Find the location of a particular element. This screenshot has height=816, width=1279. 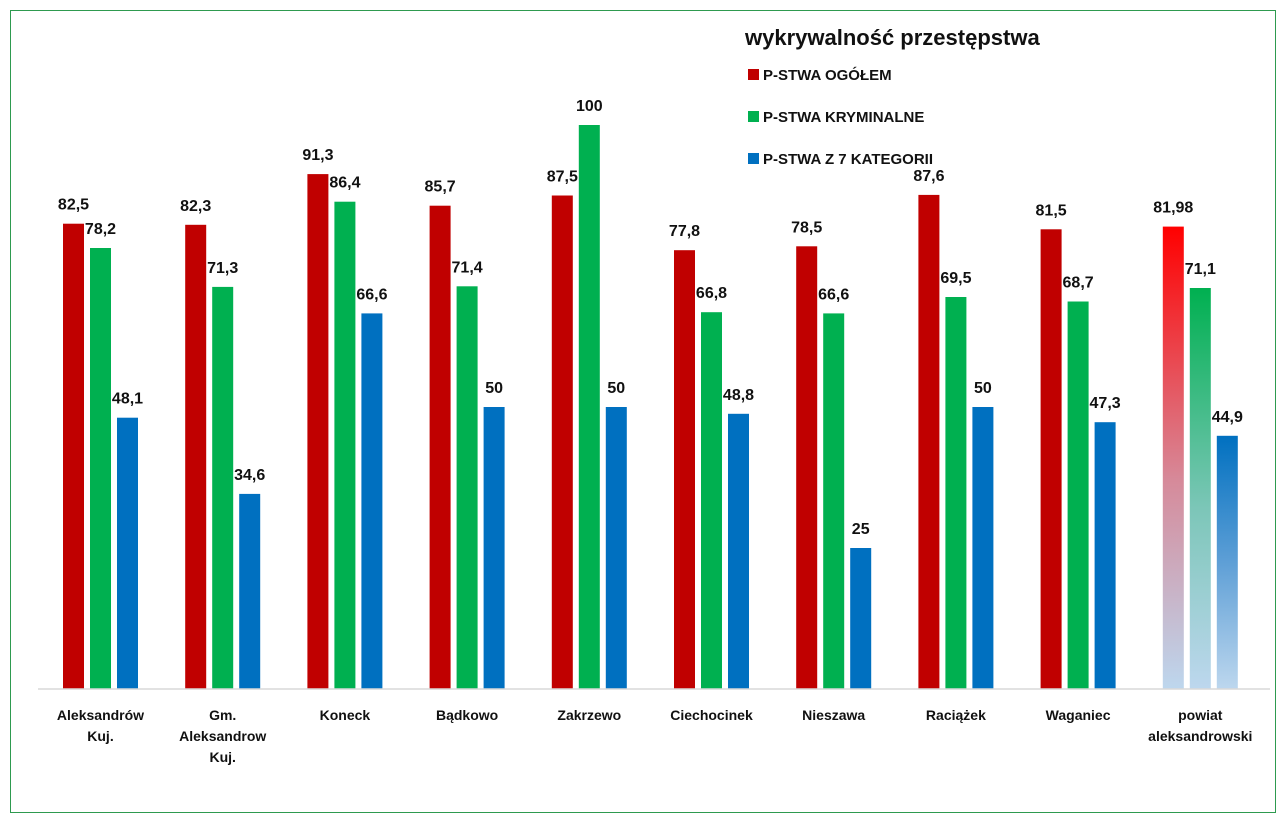

value-label-ogolem-0: 82,5 is located at coordinates (73, 205).